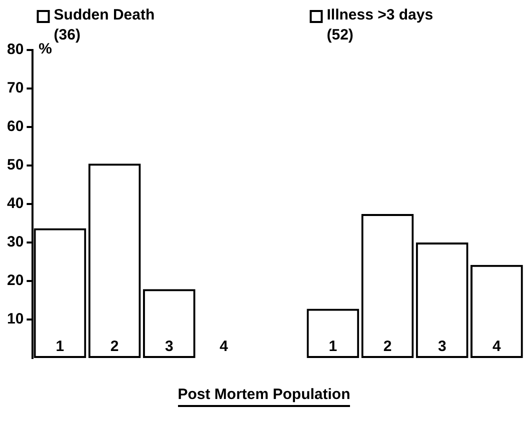  Describe the element at coordinates (15, 281) in the screenshot. I see `y-tick-label: 20` at that location.